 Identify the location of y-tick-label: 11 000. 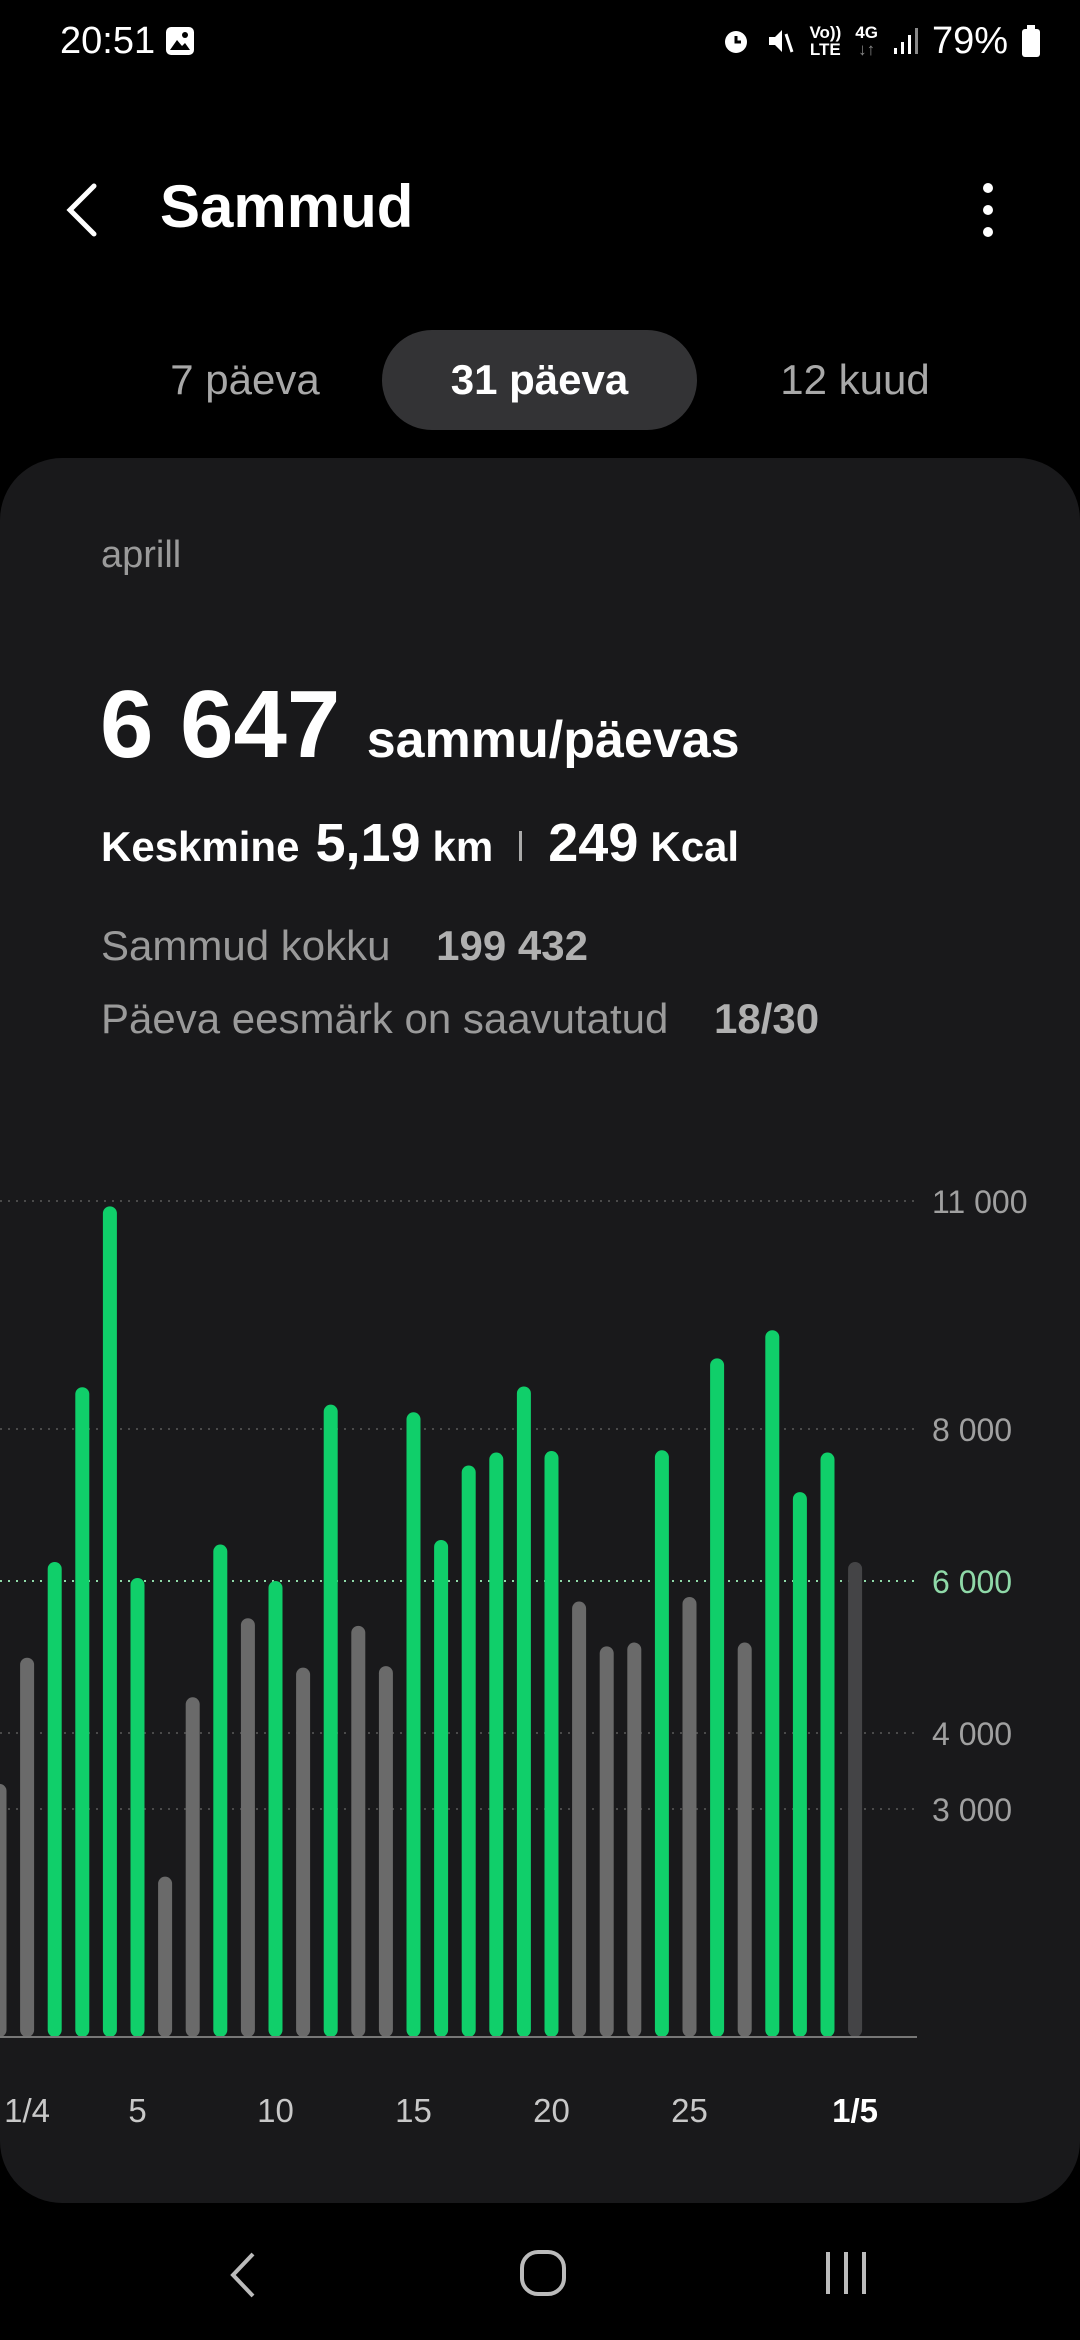
(980, 1202).